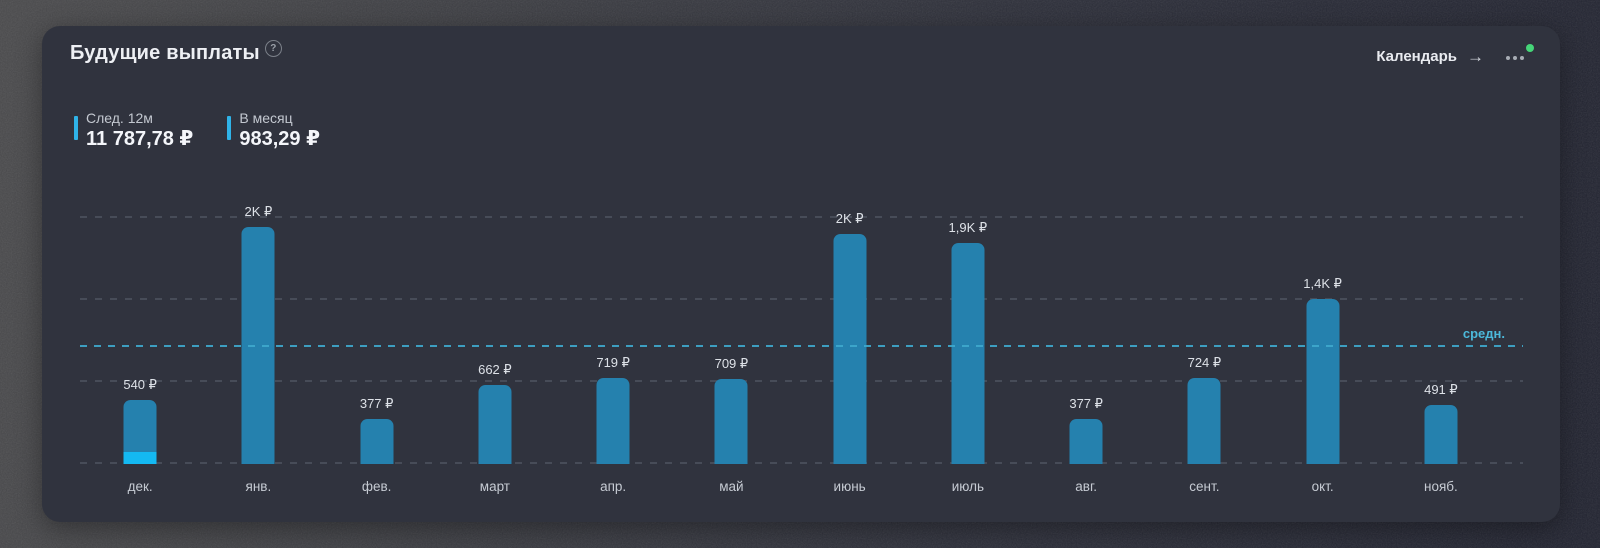 The width and height of the screenshot is (1600, 548). Describe the element at coordinates (1204, 362) in the screenshot. I see `bar-value-label: 724 ₽` at that location.